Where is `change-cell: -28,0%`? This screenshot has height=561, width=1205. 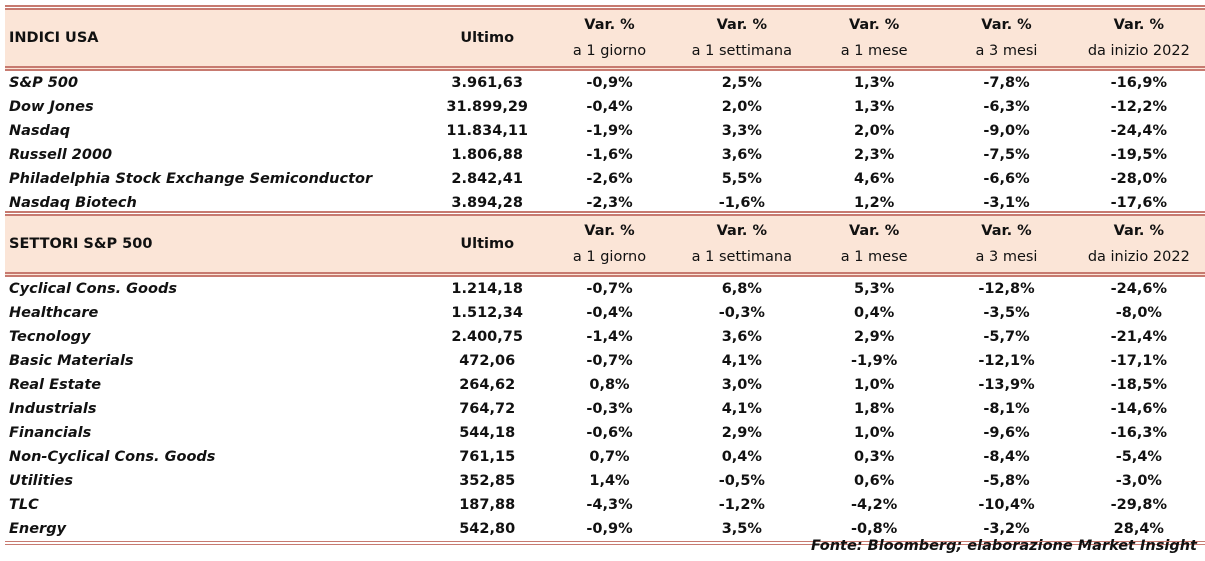
change-cell: -28,0% is located at coordinates (1138, 179).